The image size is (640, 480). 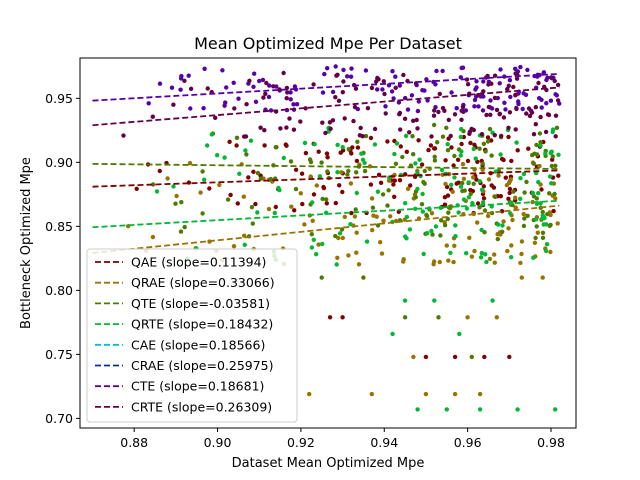 I want to click on legend-entry: CRAE (slope=0.25975), so click(x=202, y=365).